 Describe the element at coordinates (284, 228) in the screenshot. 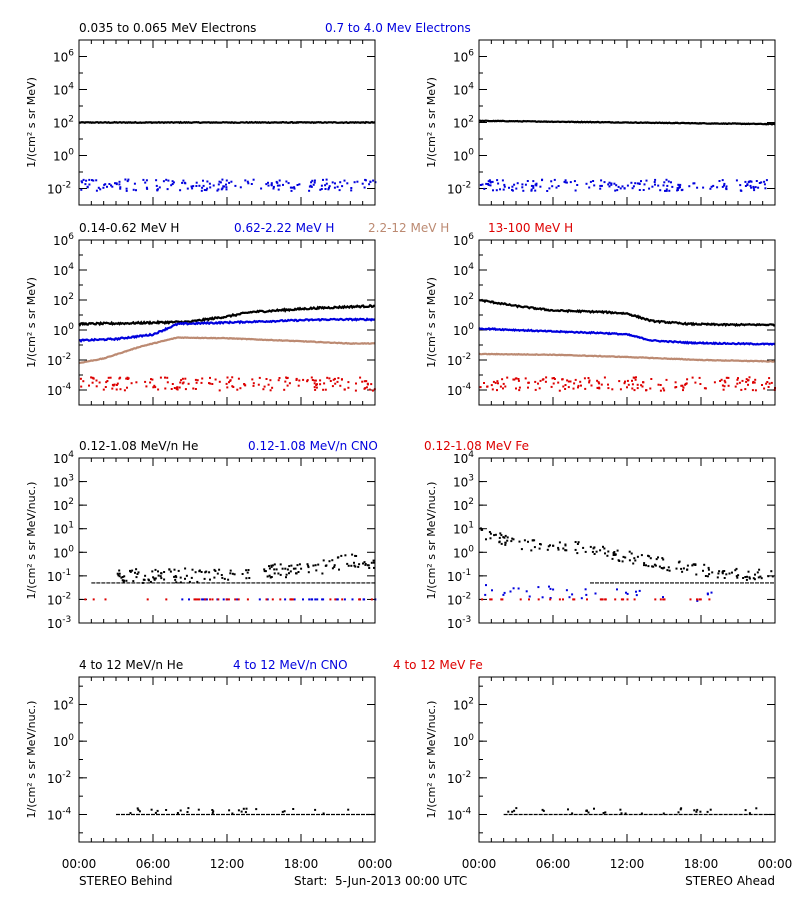

I see `legend-entry-1-1: 0.62-2.22 MeV H` at that location.